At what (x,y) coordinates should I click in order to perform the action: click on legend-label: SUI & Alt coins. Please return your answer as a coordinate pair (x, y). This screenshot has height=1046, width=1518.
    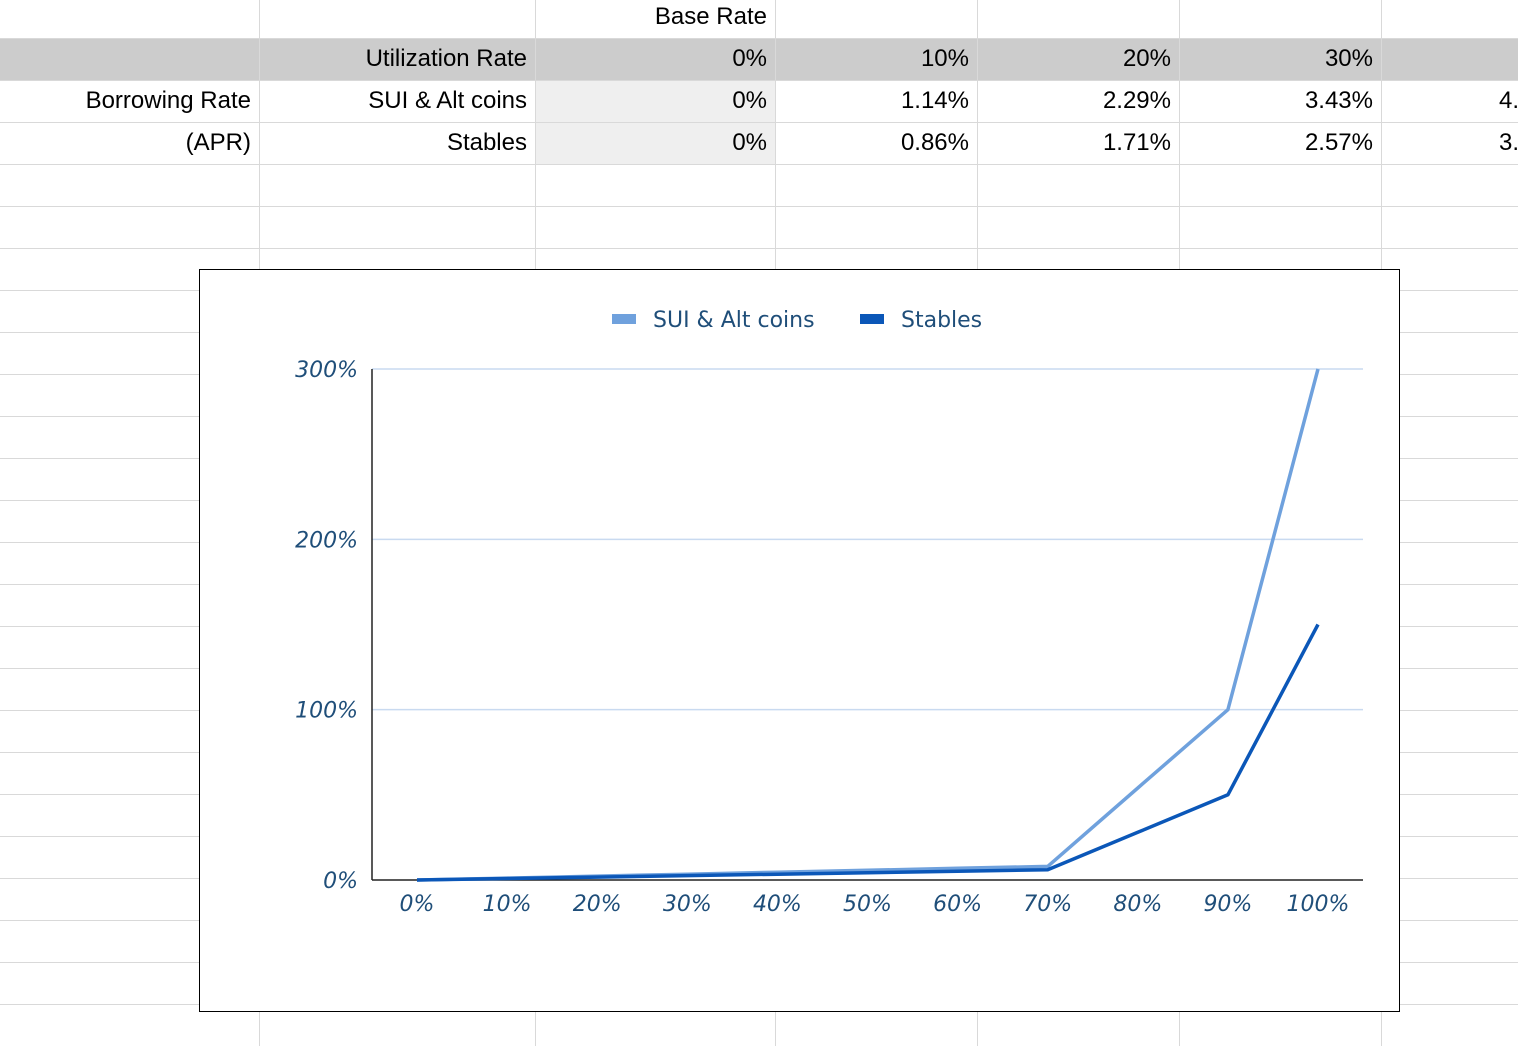
    Looking at the image, I should click on (734, 320).